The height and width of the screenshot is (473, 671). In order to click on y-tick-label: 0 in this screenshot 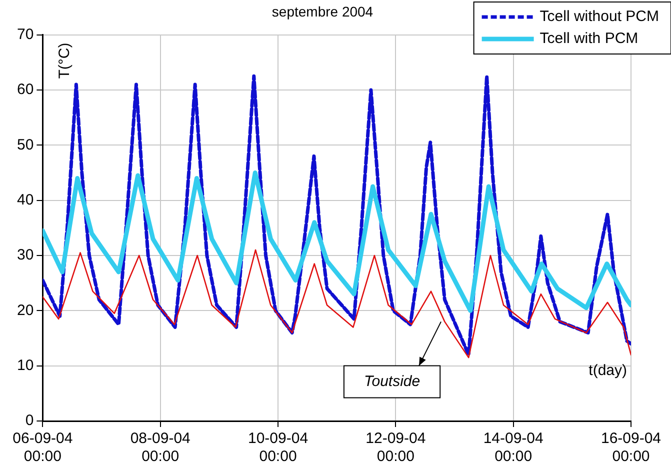, I will do `click(29, 421)`.